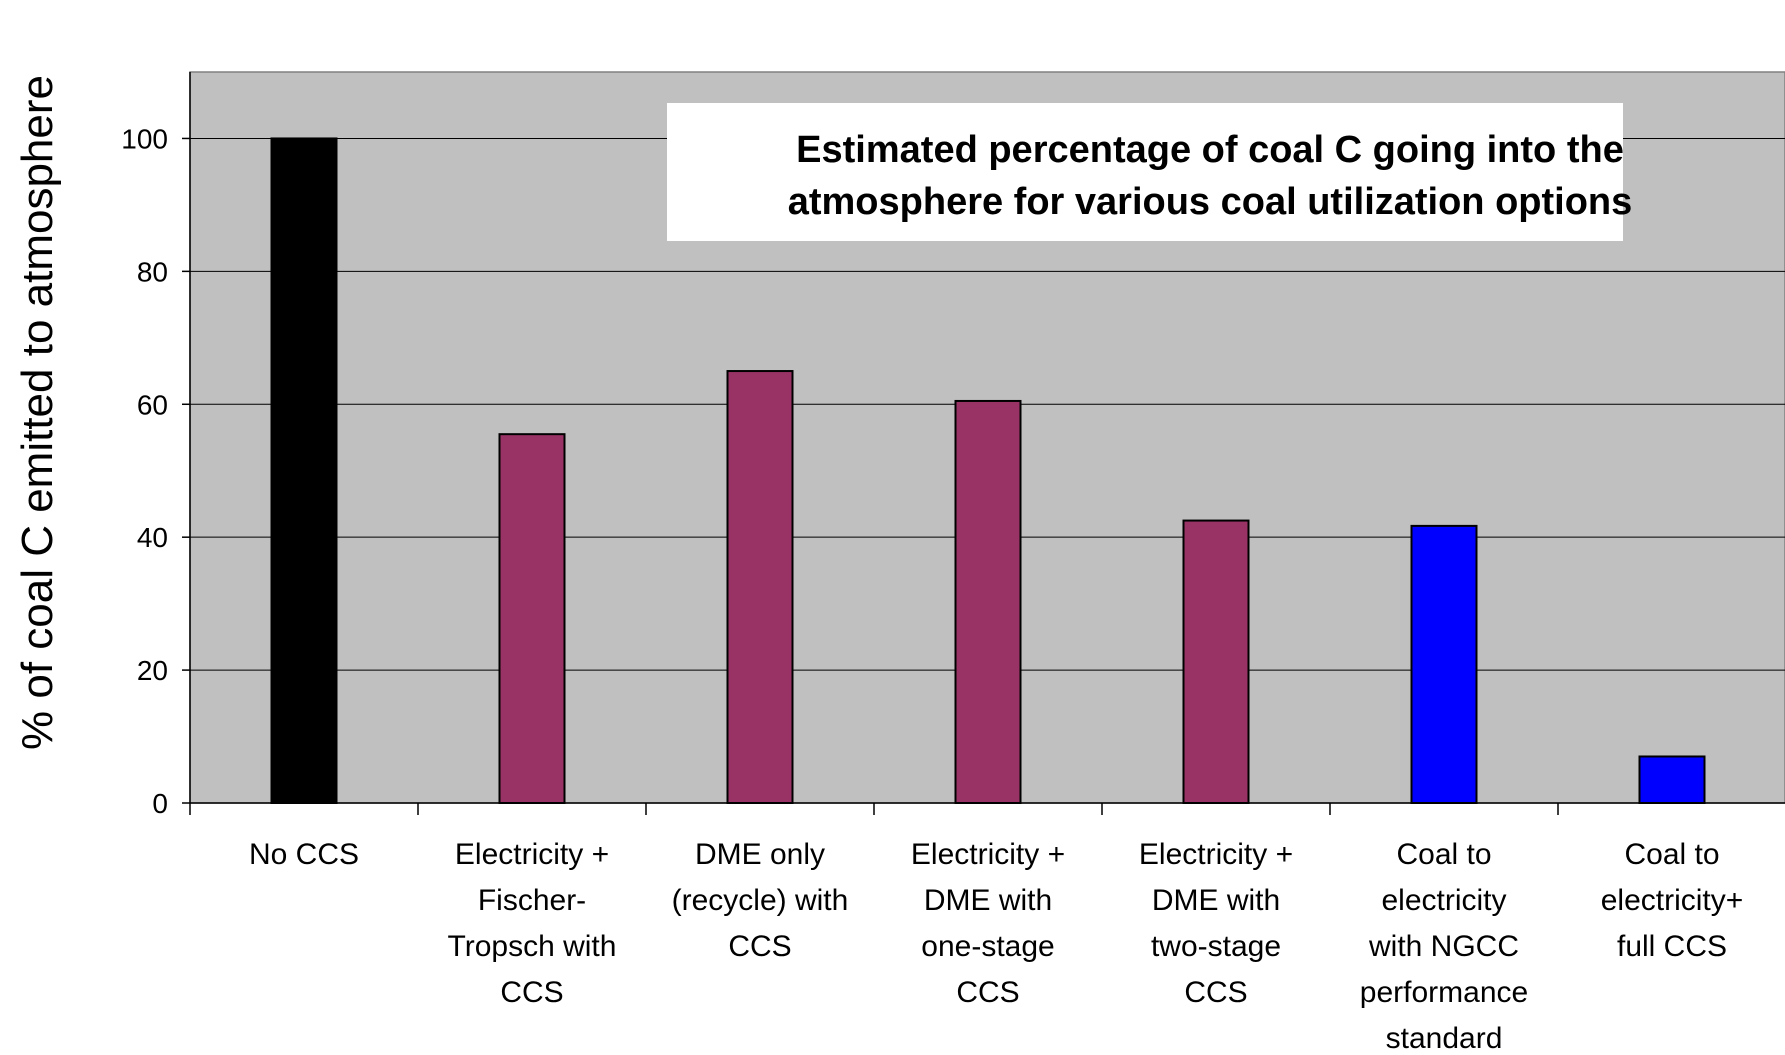 This screenshot has height=1055, width=1785. What do you see at coordinates (760, 854) in the screenshot?
I see `x-category-label-line: DME only` at bounding box center [760, 854].